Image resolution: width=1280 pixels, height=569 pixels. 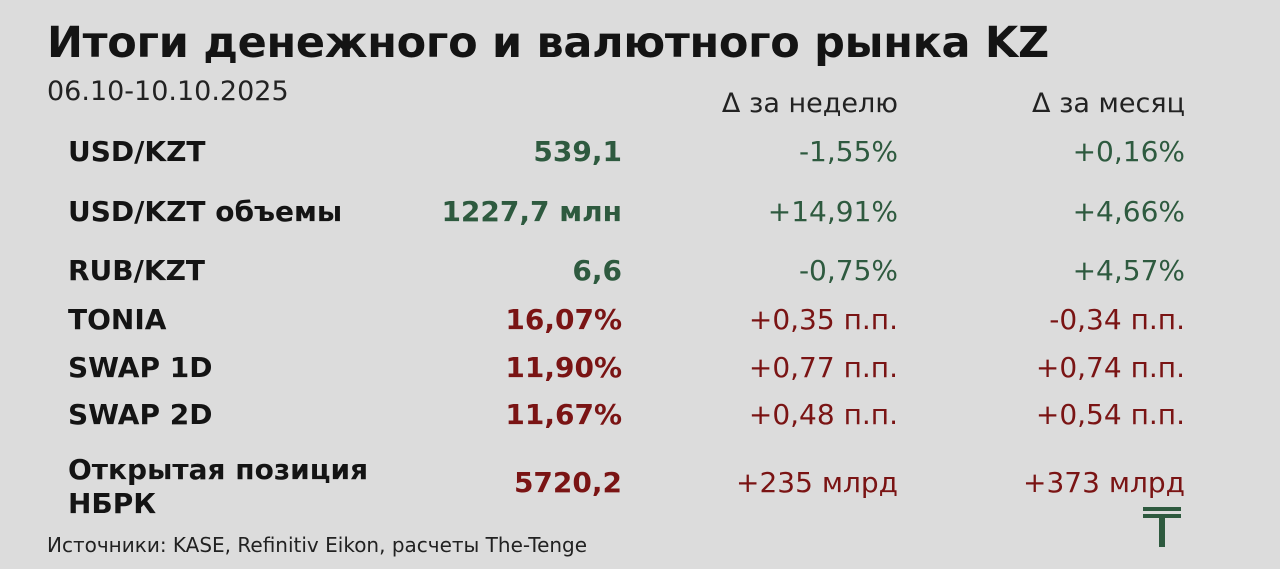 What do you see at coordinates (1104, 482) in the screenshot?
I see `row-month-change: +373 млрд` at bounding box center [1104, 482].